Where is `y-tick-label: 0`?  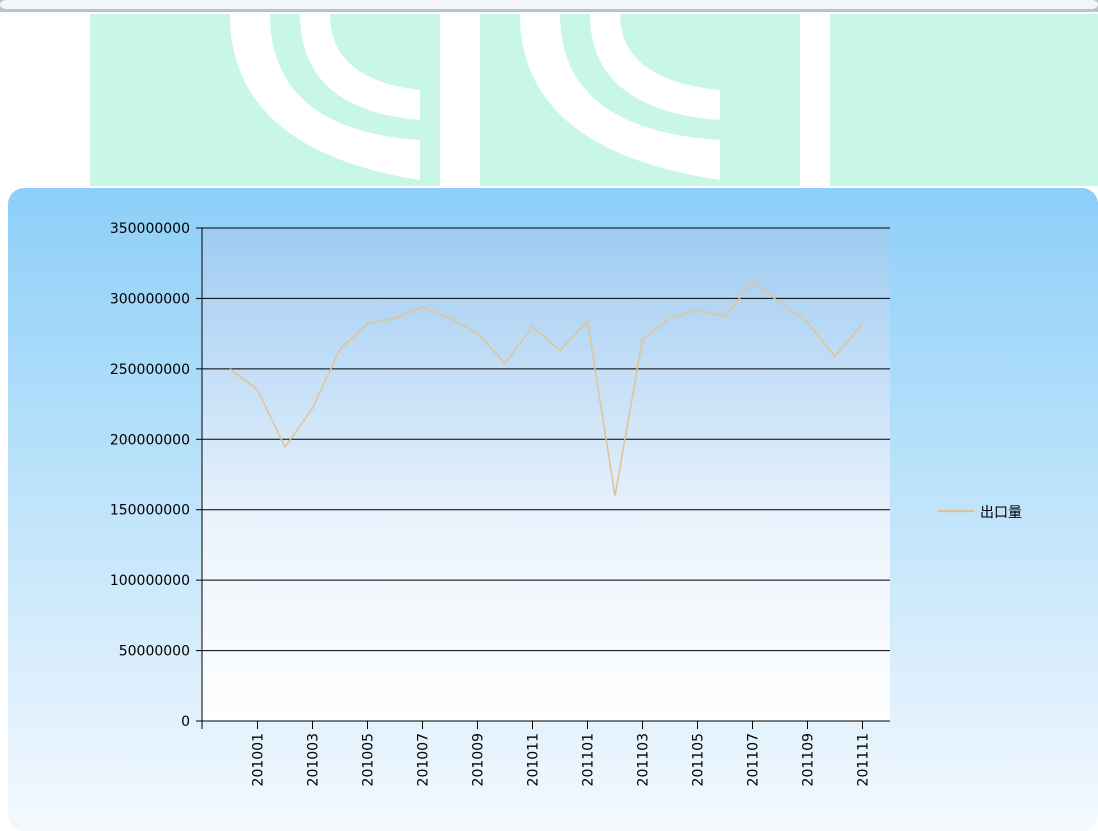
y-tick-label: 0 is located at coordinates (185, 722).